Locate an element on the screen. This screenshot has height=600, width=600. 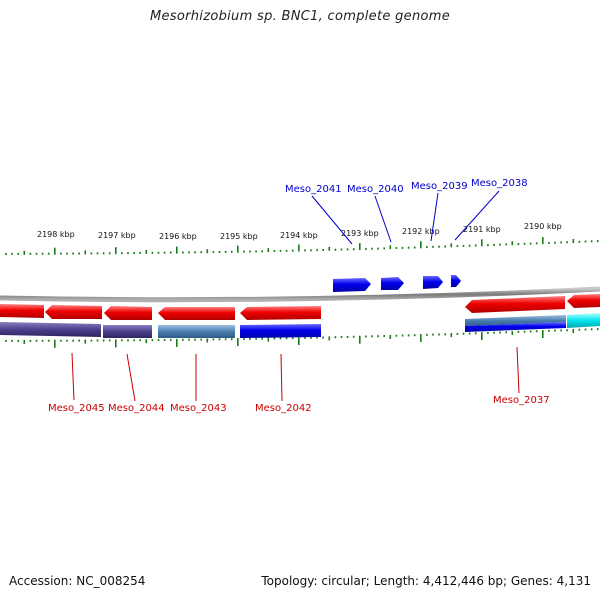
gene-arrow-meso-2037 is located at coordinates (515, 304).